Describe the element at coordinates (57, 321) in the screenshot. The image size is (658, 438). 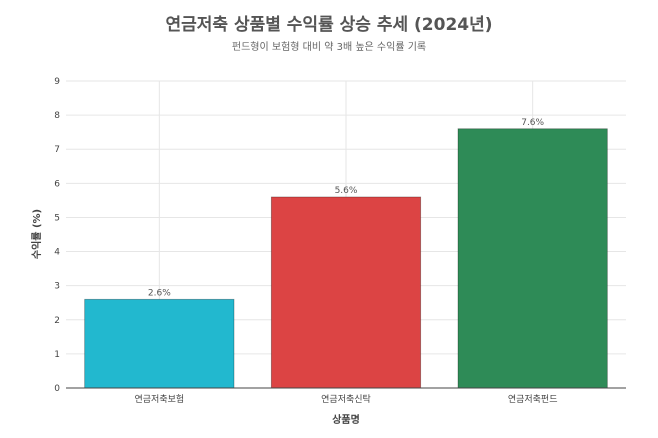
I see `y-tick-label: 2` at that location.